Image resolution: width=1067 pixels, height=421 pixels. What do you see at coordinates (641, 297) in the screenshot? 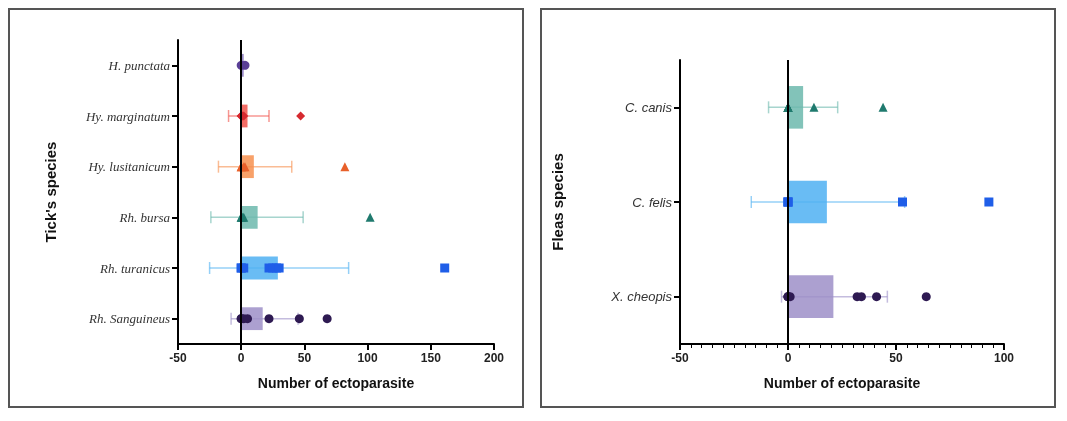
I see `y-tick-label: X. cheopis` at bounding box center [641, 297].